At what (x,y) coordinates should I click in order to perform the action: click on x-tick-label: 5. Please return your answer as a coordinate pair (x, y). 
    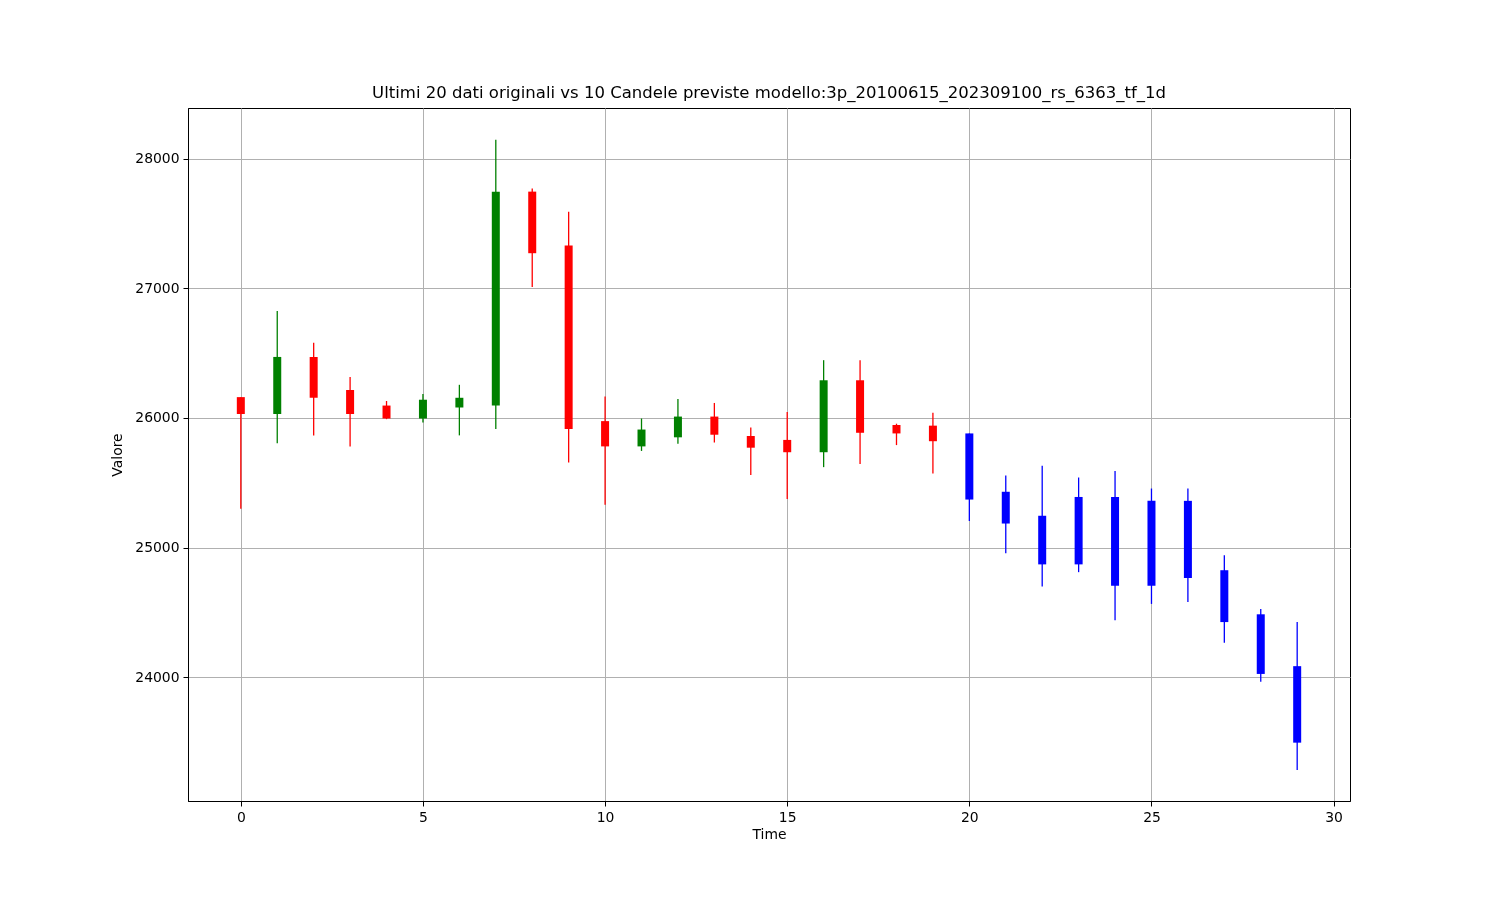
    Looking at the image, I should click on (423, 816).